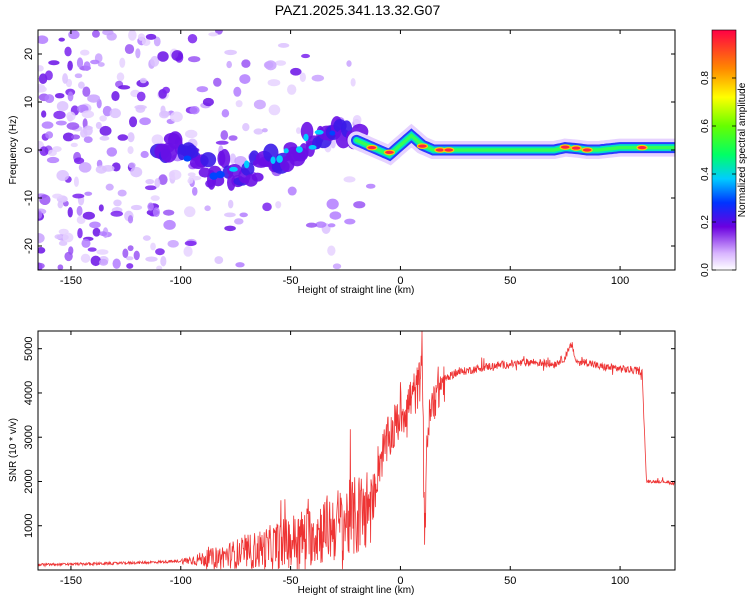 The height and width of the screenshot is (600, 750). I want to click on snr-xtick-label: 100, so click(620, 581).